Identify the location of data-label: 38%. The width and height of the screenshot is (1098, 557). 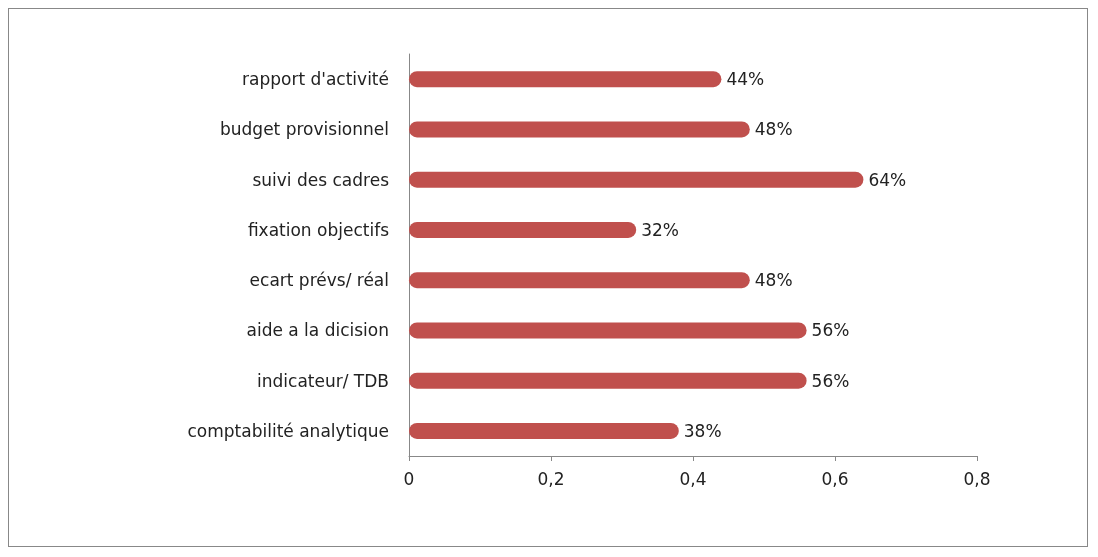
(702, 430).